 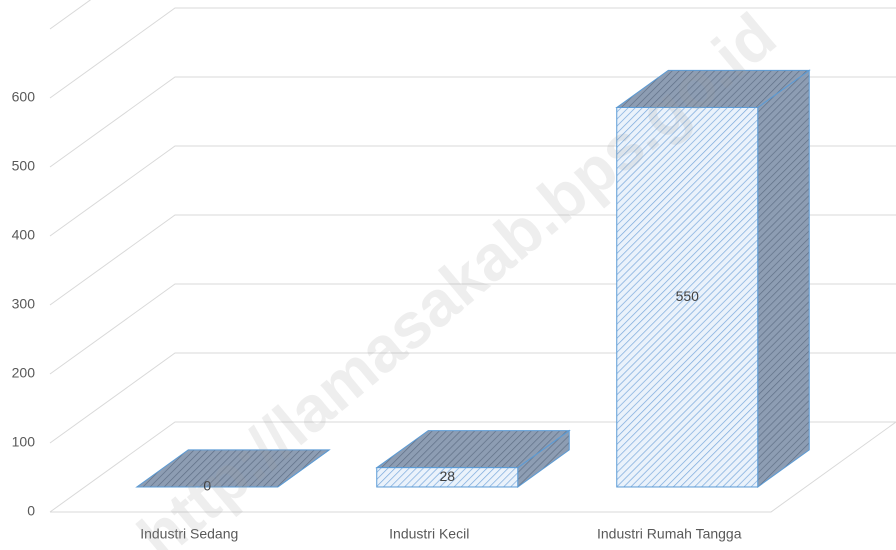 What do you see at coordinates (24, 235) in the screenshot?
I see `y-tick-label: 400` at bounding box center [24, 235].